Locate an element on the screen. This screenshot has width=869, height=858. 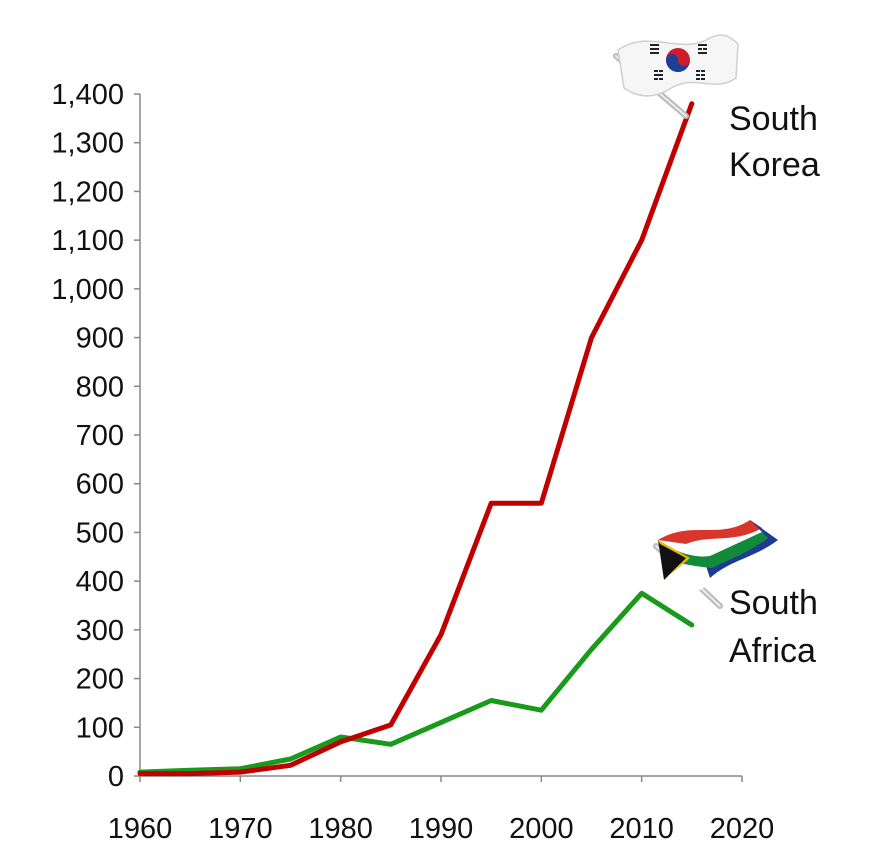
x-tick-label: 2010 is located at coordinates (641, 829).